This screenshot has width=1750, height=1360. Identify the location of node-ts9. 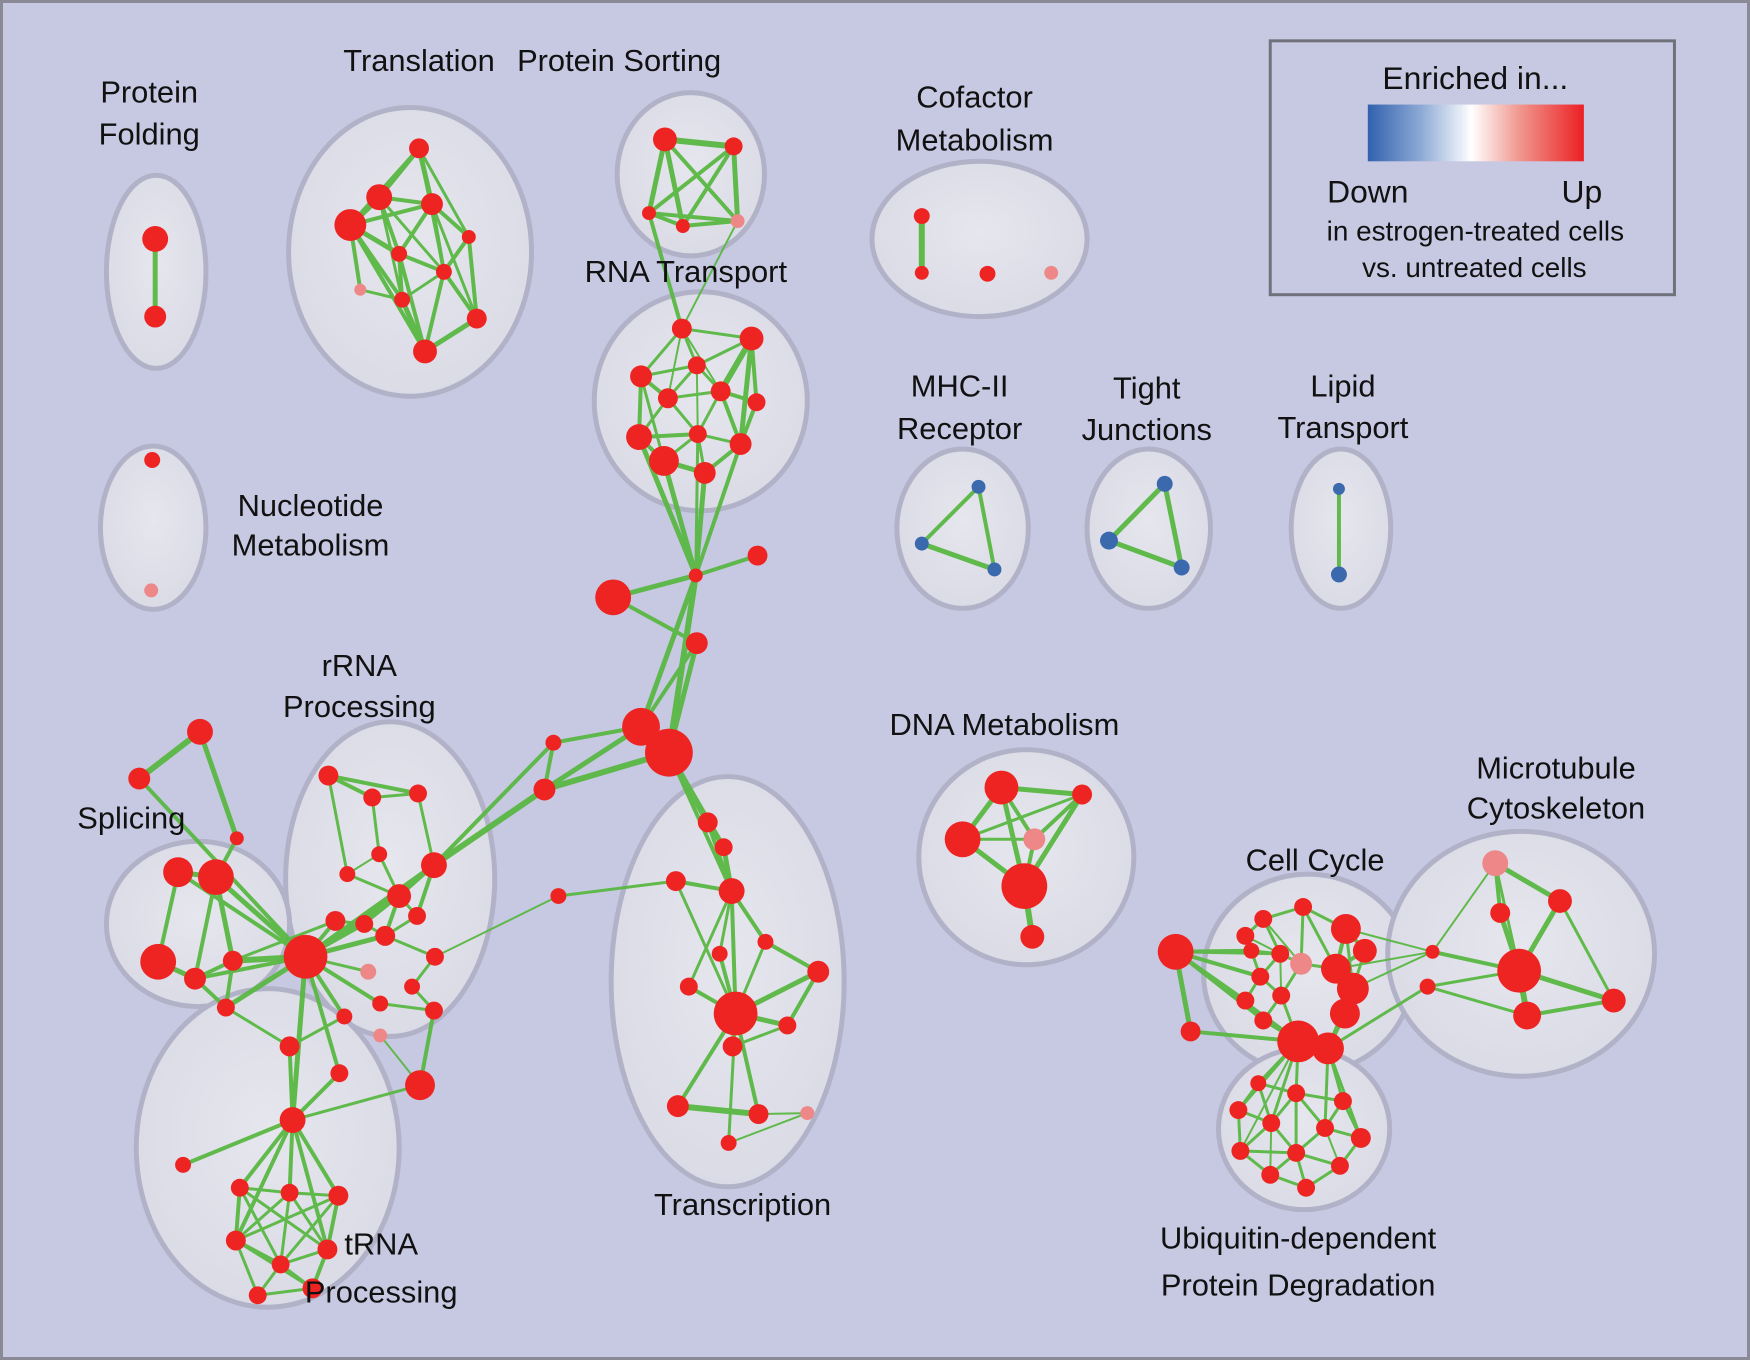
(787, 1025).